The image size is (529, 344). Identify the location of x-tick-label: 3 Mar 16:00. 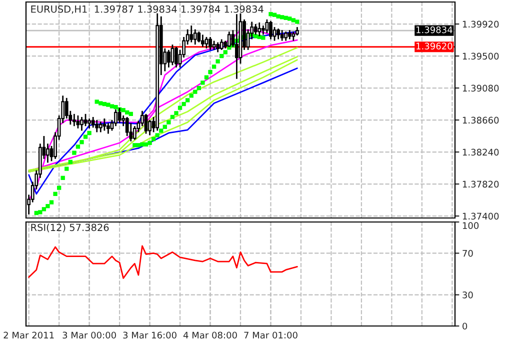
(149, 335).